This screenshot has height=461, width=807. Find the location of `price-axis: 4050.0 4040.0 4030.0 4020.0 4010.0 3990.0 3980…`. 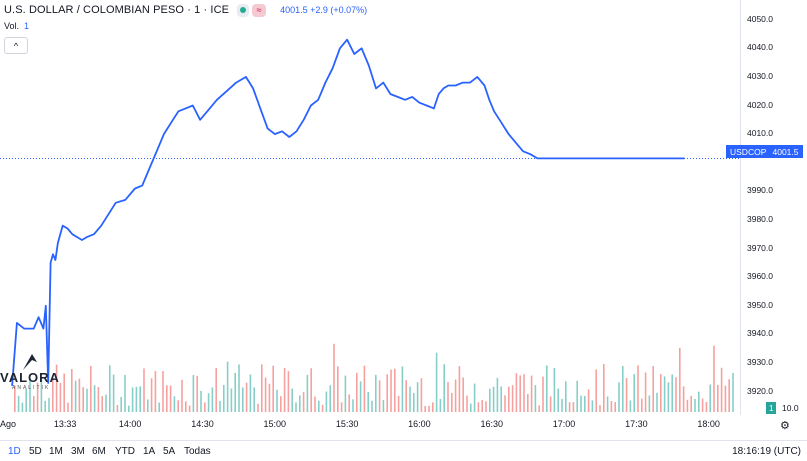

price-axis: 4050.0 4040.0 4030.0 4020.0 4010.0 3990.0 3980… is located at coordinates (773, 207).